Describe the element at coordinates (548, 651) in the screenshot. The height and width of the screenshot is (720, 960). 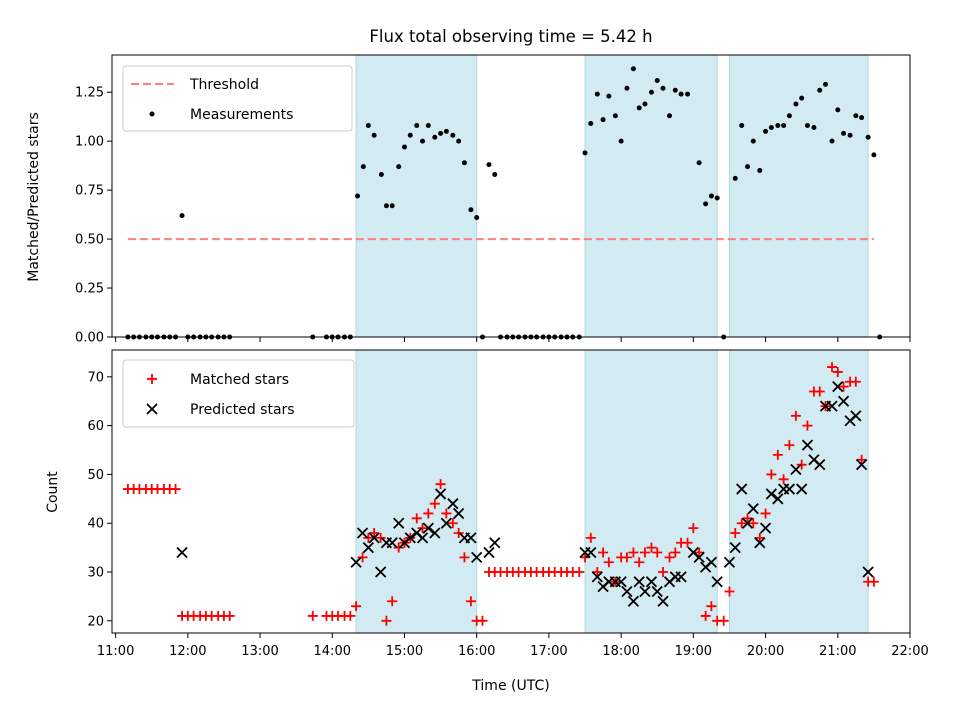
I see `x-tick-label: 17:00` at that location.